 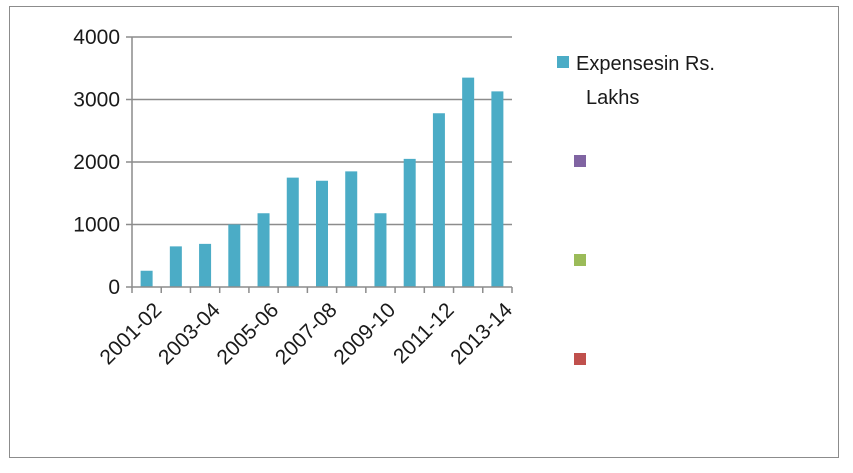 I want to click on y-tick-label: 0, so click(x=114, y=287).